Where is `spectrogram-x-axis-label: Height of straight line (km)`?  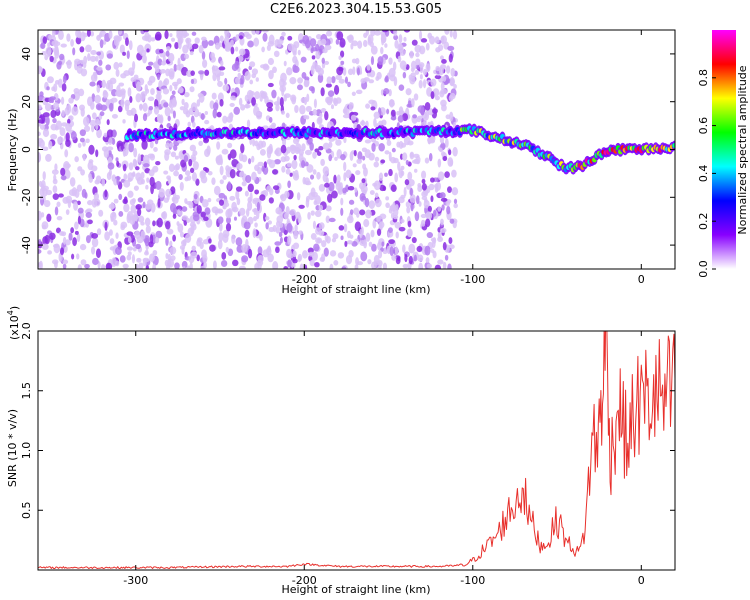
spectrogram-x-axis-label: Height of straight line (km) is located at coordinates (355, 289).